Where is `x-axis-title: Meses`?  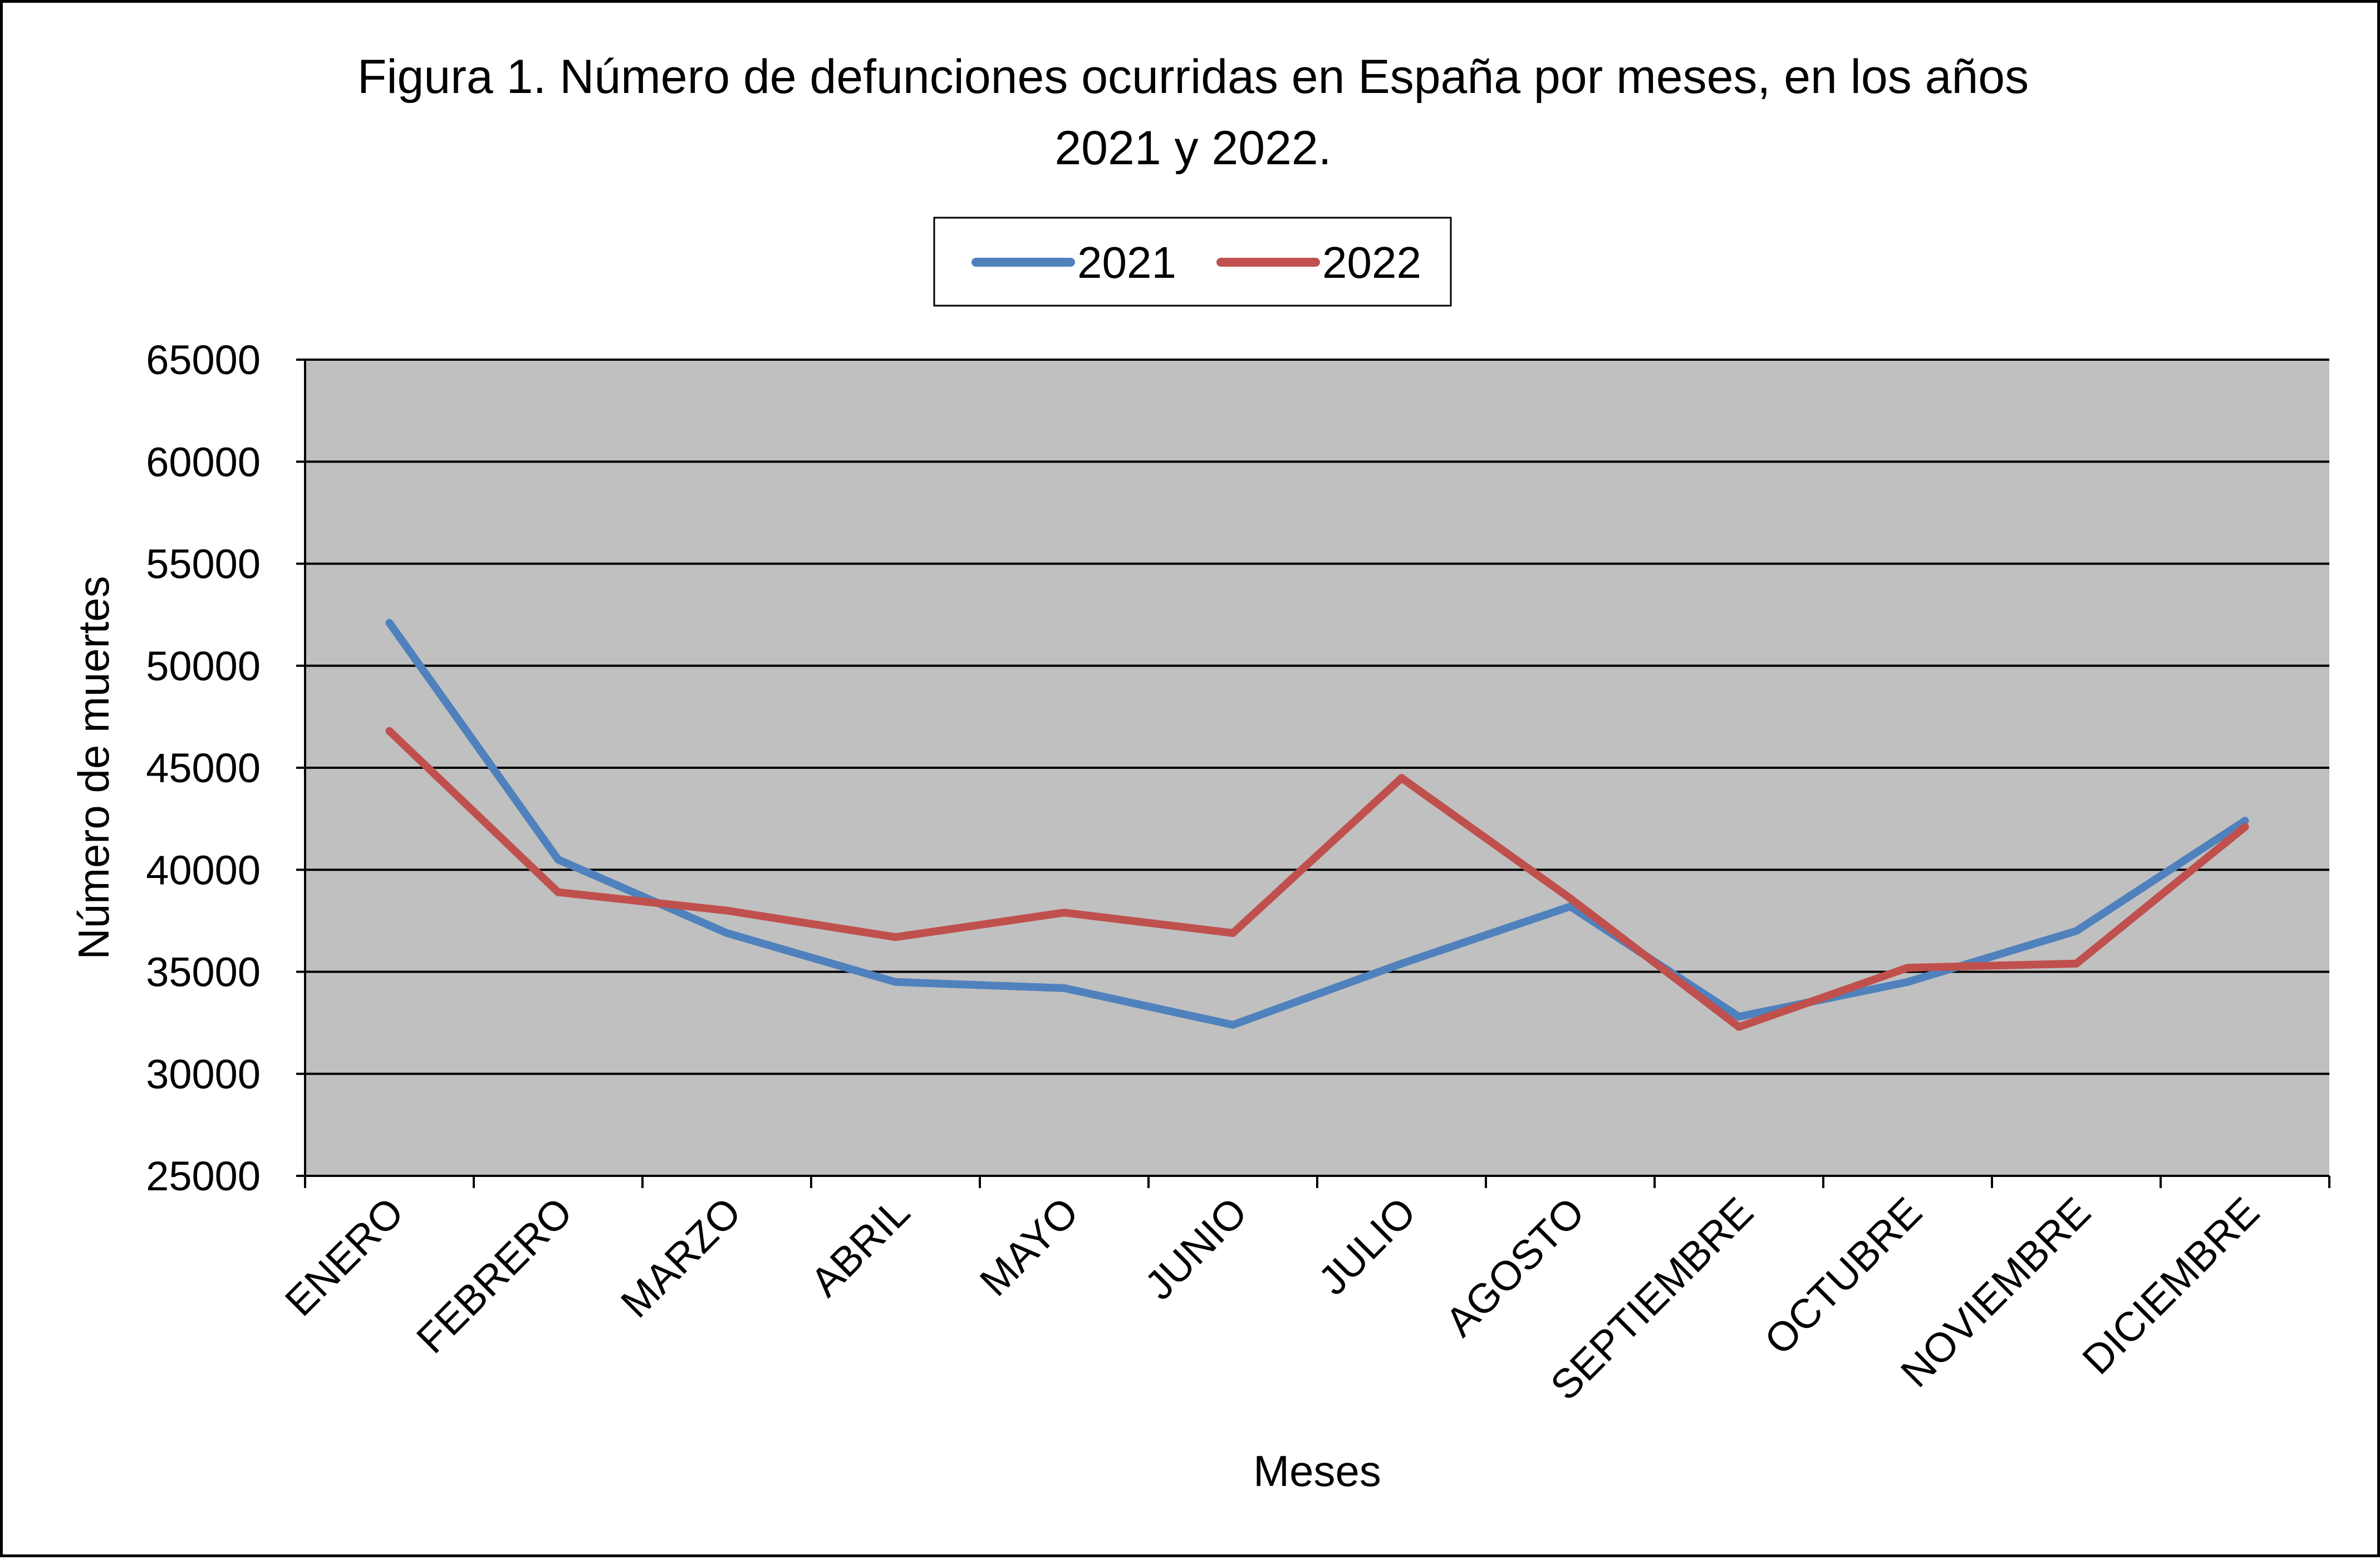
x-axis-title: Meses is located at coordinates (1317, 1470).